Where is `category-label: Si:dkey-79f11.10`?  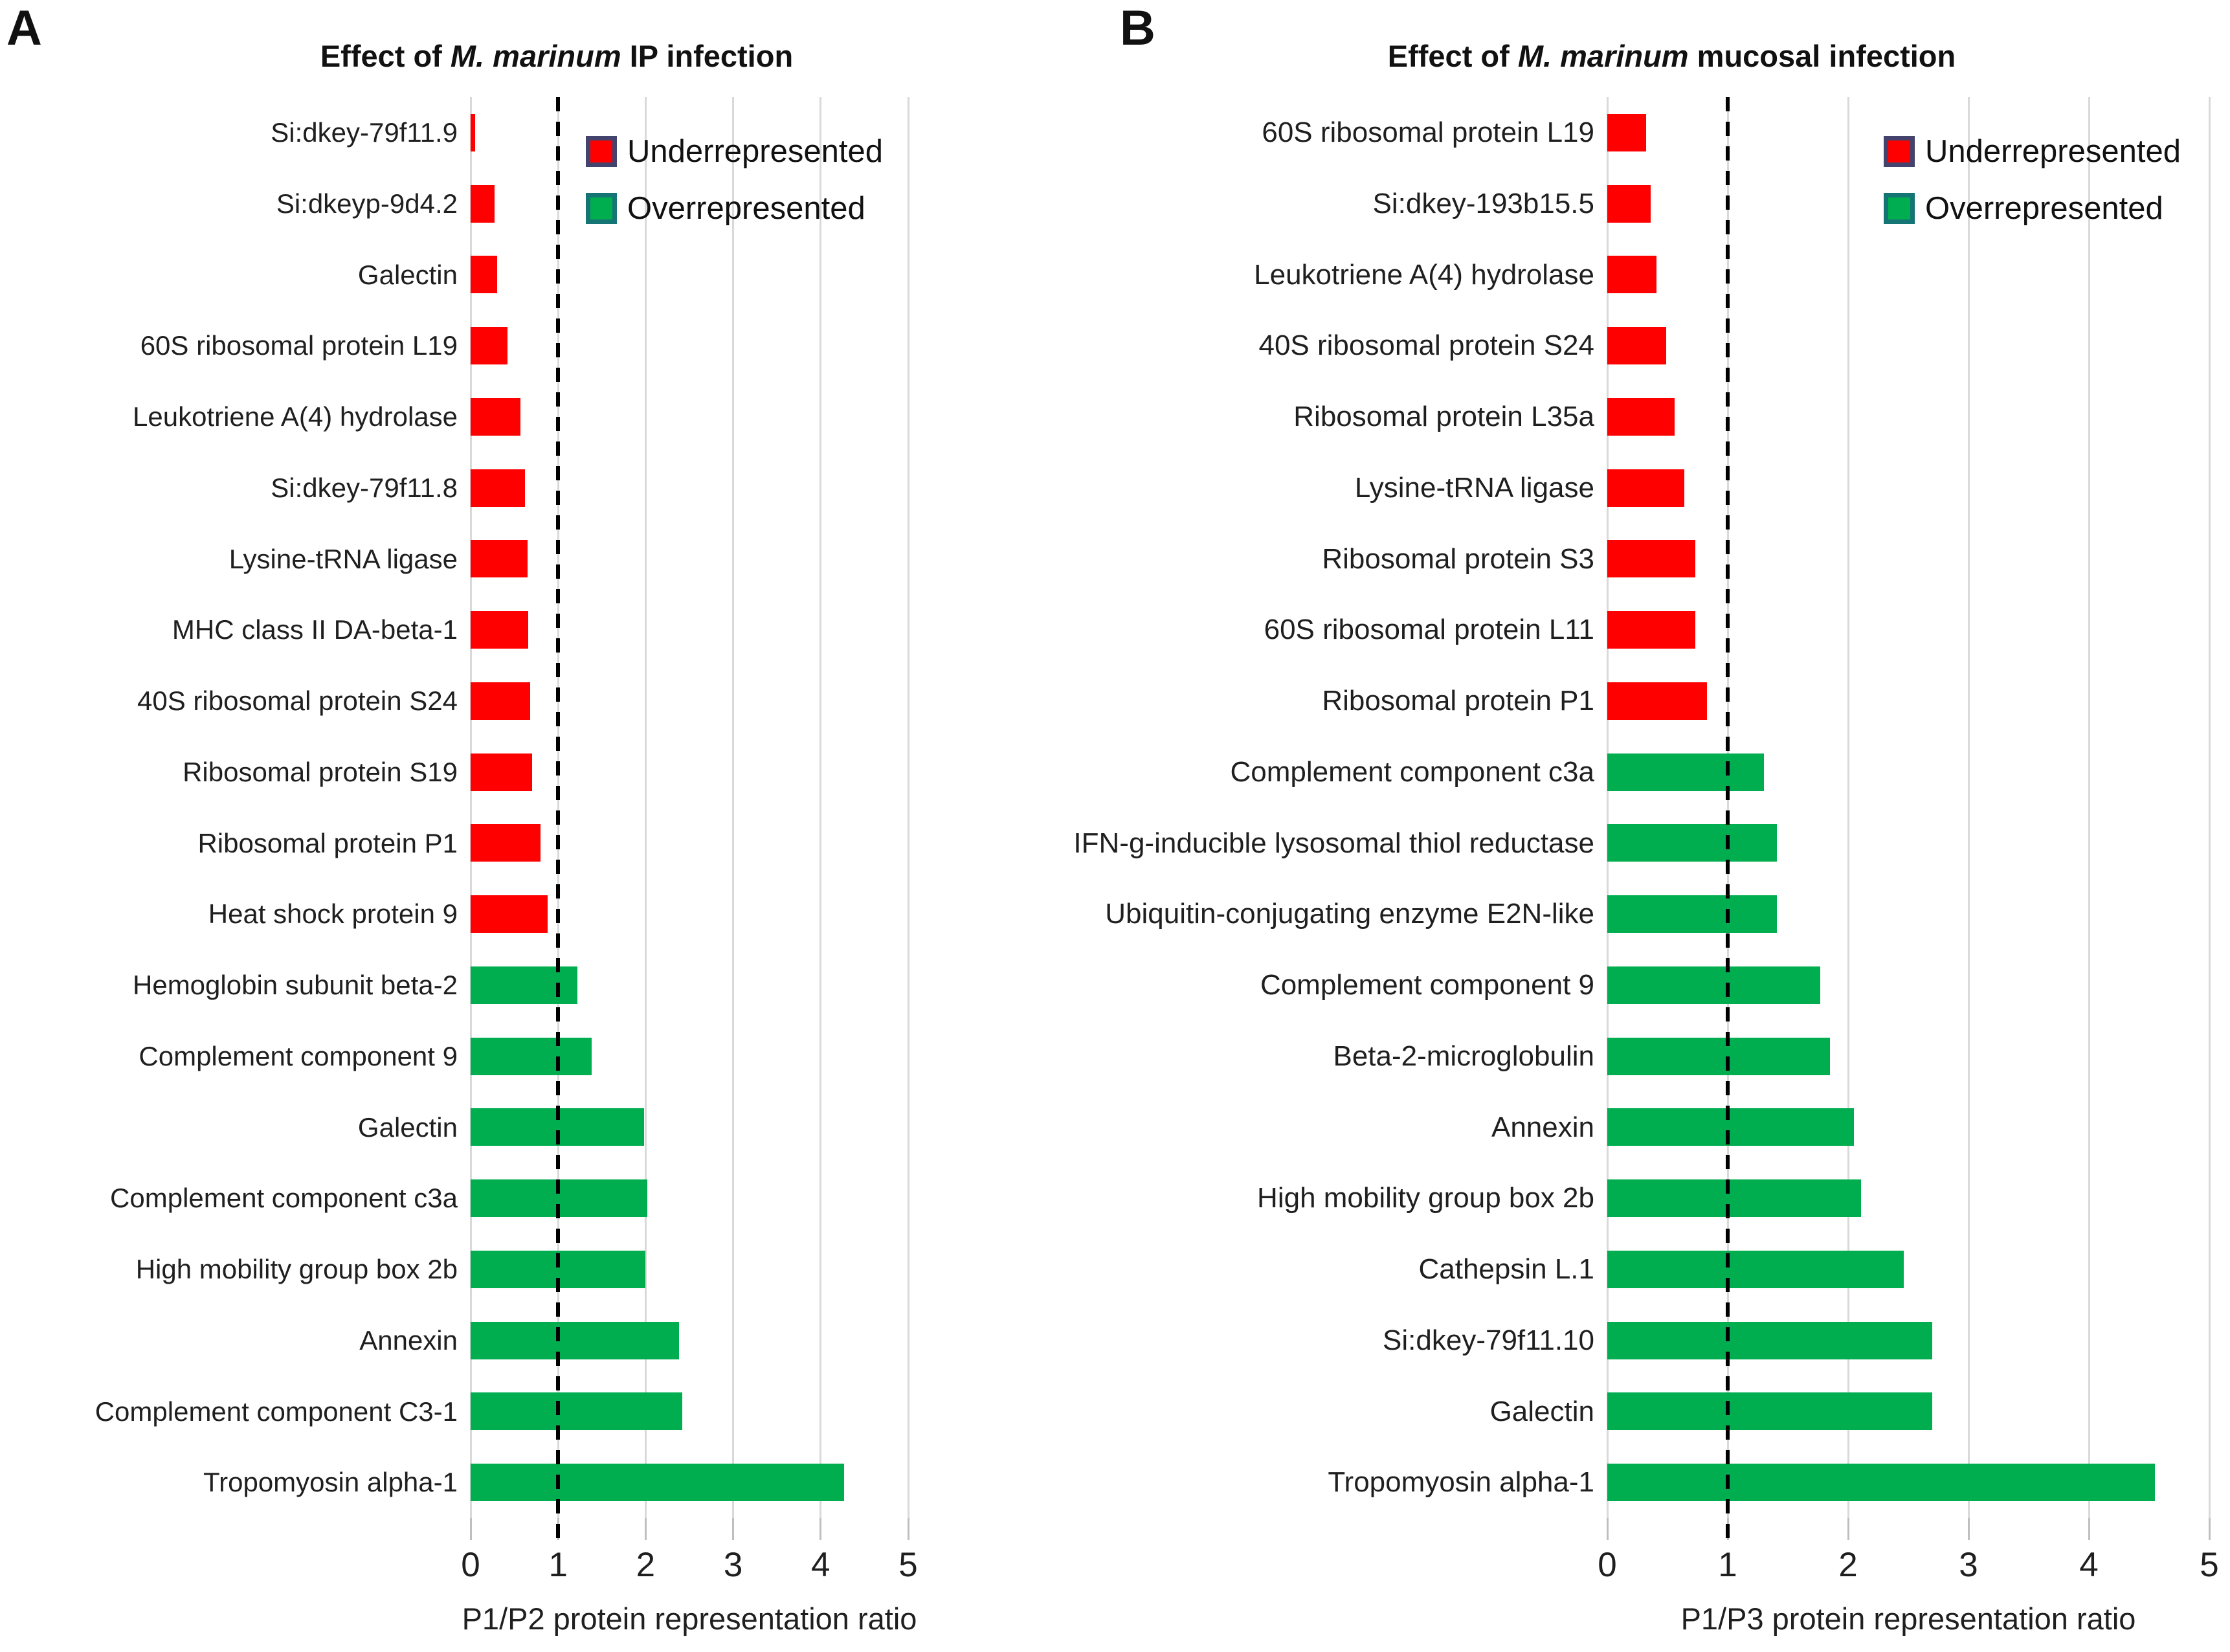 category-label: Si:dkey-79f11.10 is located at coordinates (1489, 1340).